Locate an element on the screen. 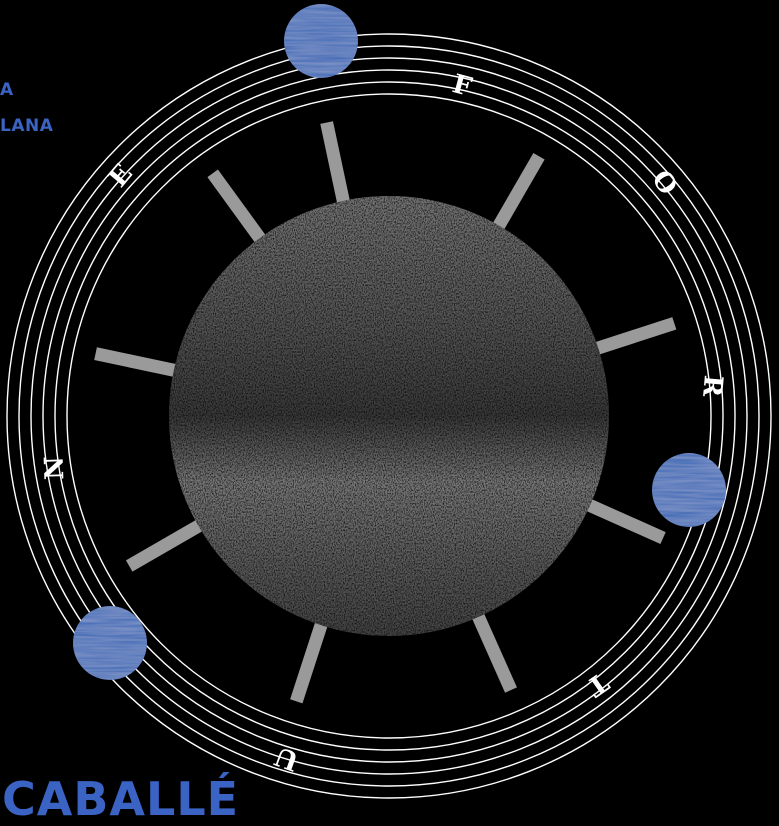 This screenshot has width=779, height=826. ring-letter: R is located at coordinates (712, 386).